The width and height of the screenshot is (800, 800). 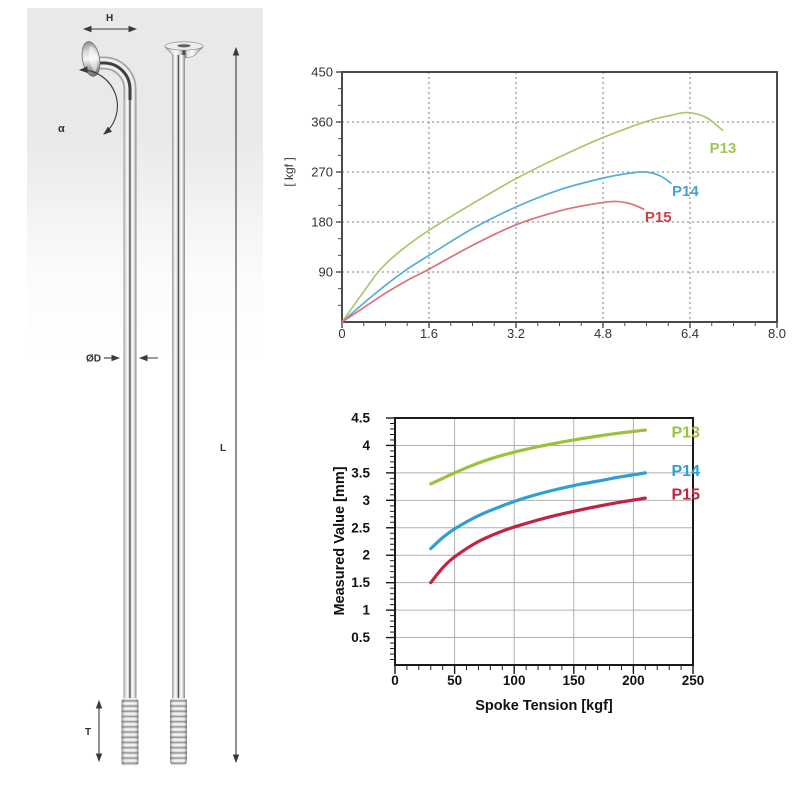 I want to click on svg-text: 450, so click(x=322, y=72).